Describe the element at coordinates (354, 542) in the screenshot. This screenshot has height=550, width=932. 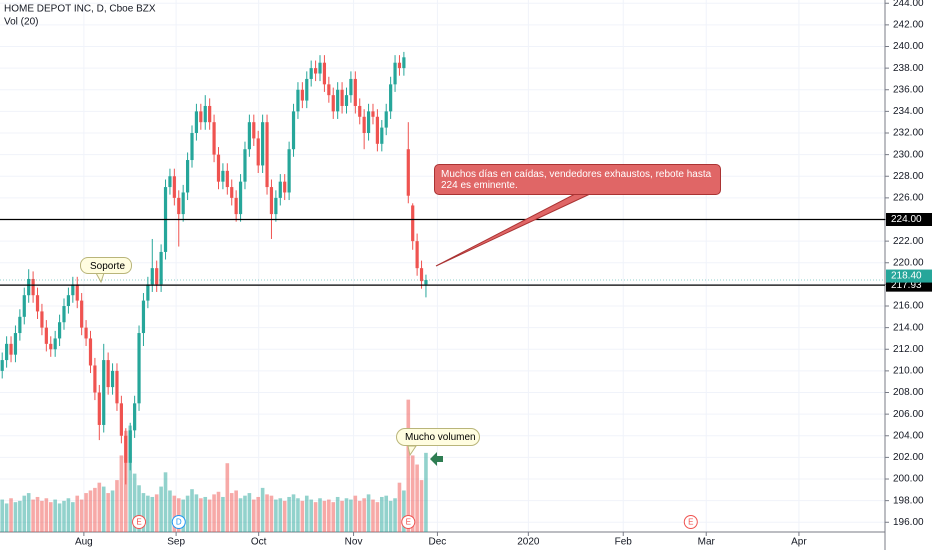
I see `x-tick-label: Nov` at that location.